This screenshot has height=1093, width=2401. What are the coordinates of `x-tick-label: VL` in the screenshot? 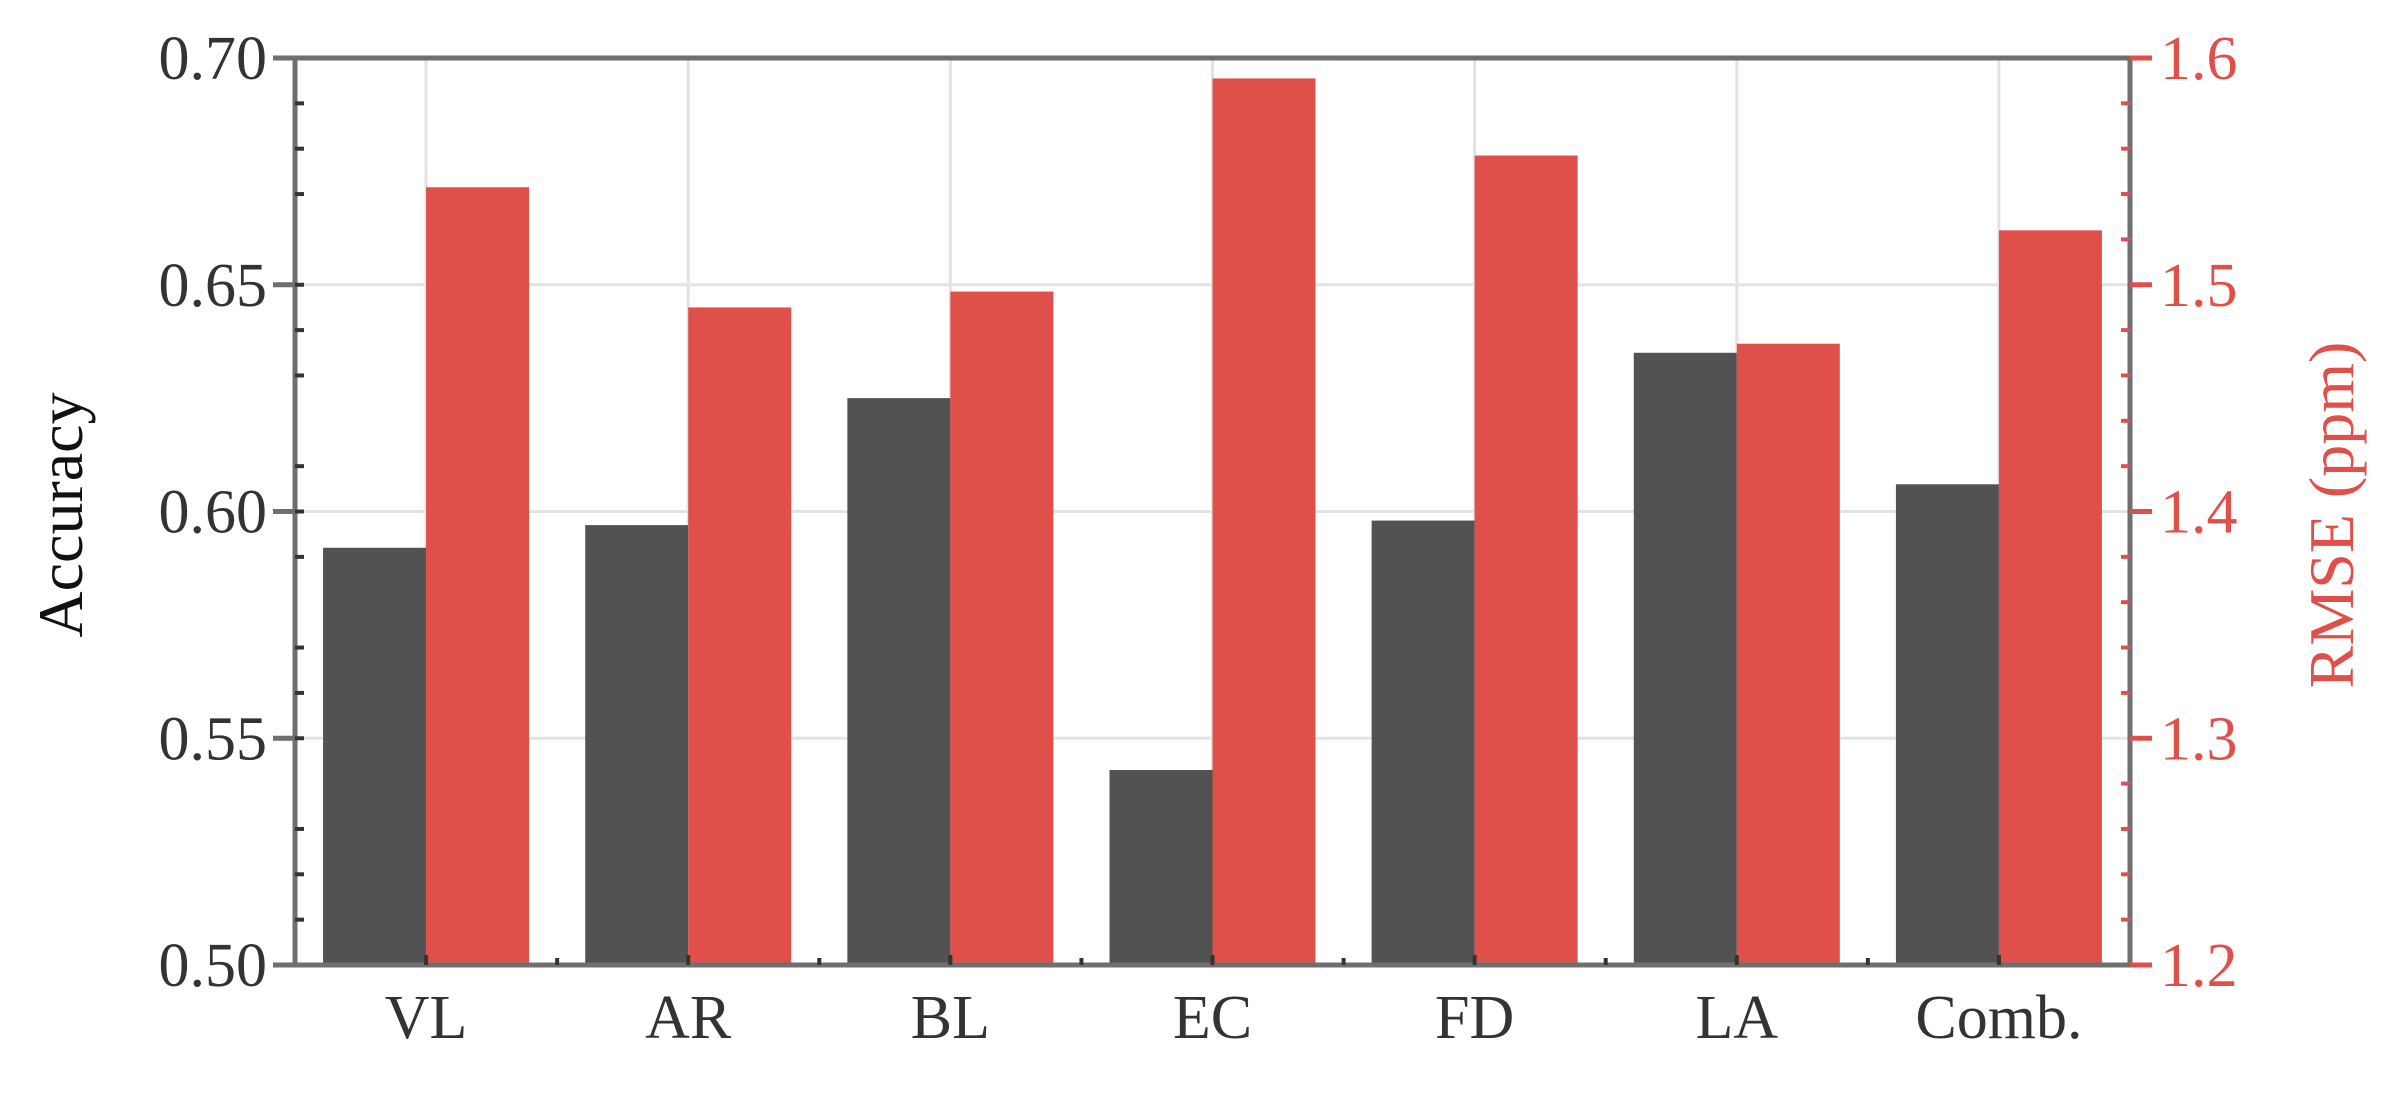 It's located at (426, 1018).